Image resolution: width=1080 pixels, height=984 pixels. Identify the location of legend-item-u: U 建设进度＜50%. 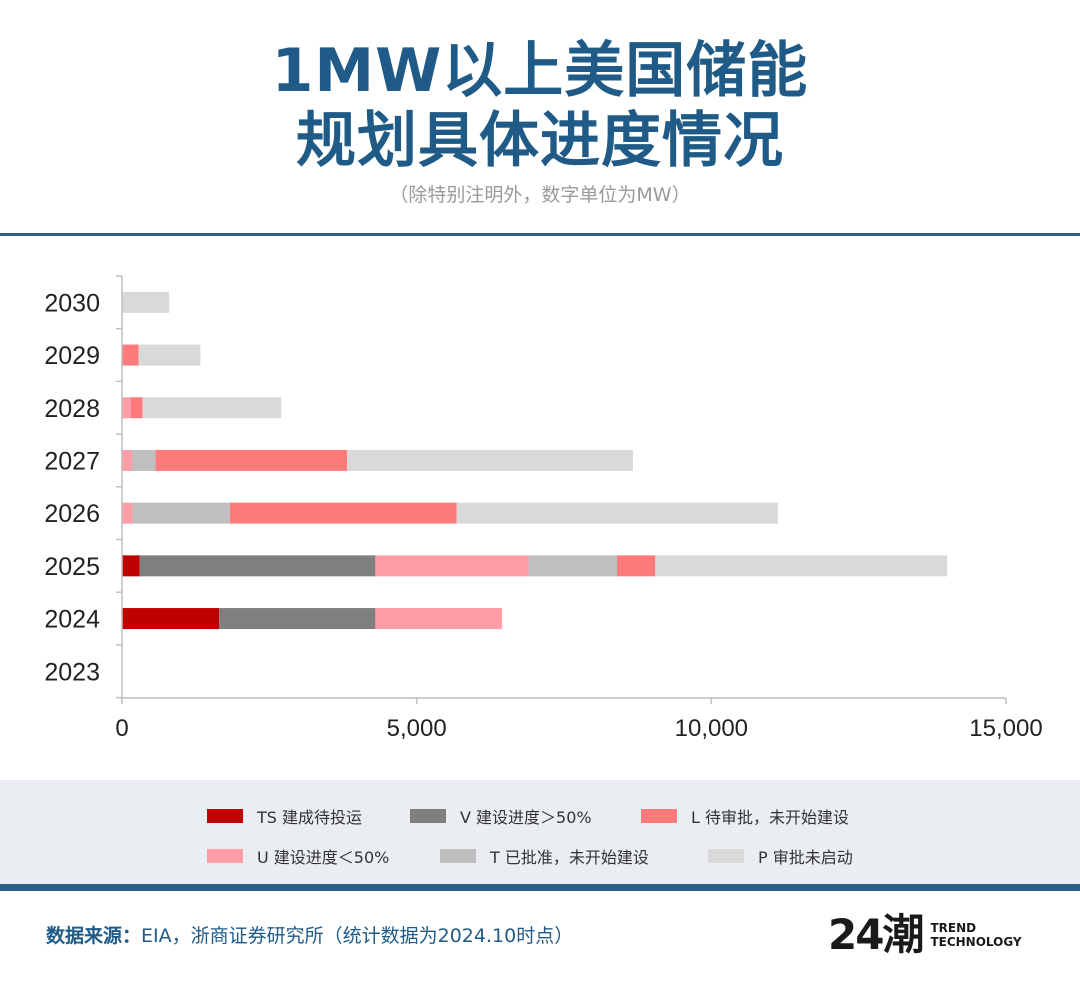
(298, 856).